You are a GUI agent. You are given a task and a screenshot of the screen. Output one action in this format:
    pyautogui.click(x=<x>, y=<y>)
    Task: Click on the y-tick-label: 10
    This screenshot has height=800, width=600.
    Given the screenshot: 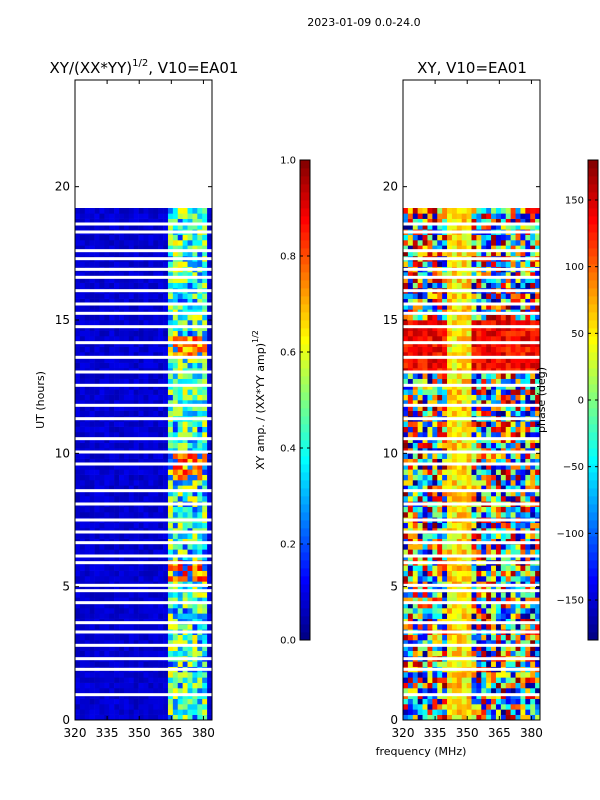 What is the action you would take?
    pyautogui.click(x=62, y=453)
    